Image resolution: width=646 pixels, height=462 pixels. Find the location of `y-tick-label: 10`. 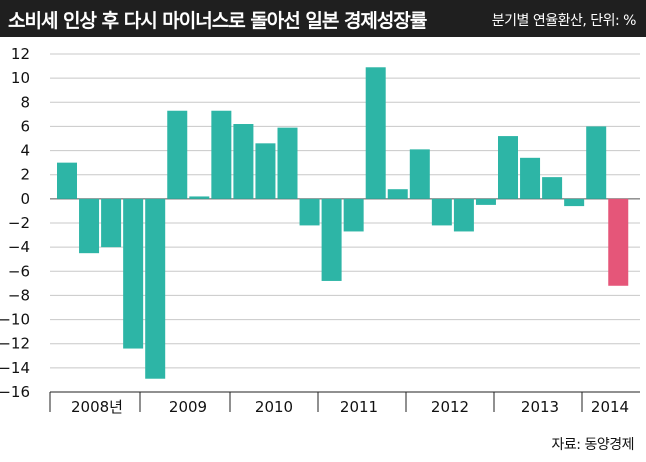

y-tick-label: 10 is located at coordinates (20, 78).